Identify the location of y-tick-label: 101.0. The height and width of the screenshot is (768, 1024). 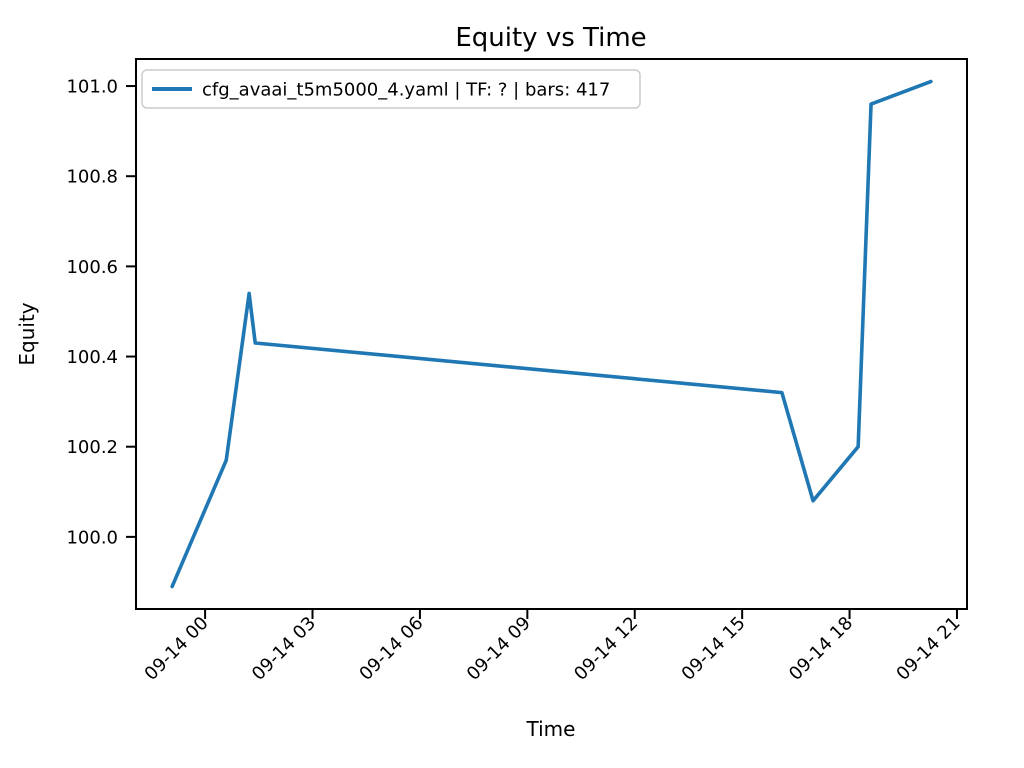
(92, 87).